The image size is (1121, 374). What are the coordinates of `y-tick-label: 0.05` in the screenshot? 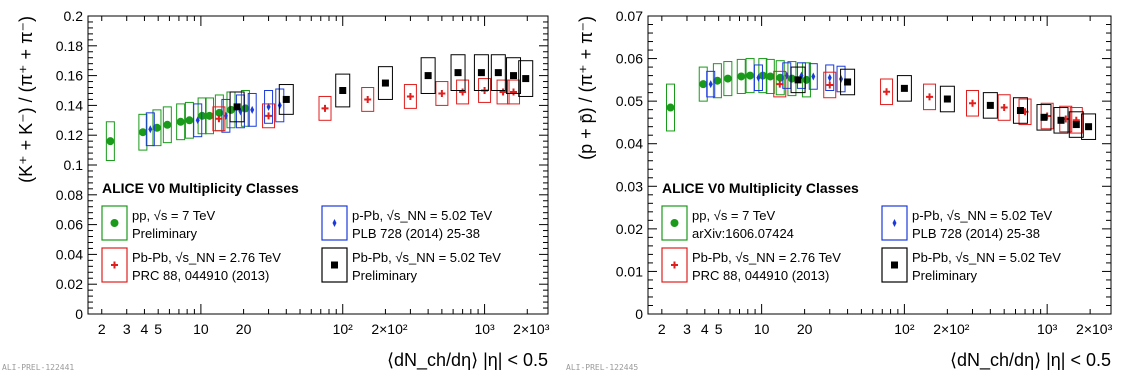 It's located at (629, 101).